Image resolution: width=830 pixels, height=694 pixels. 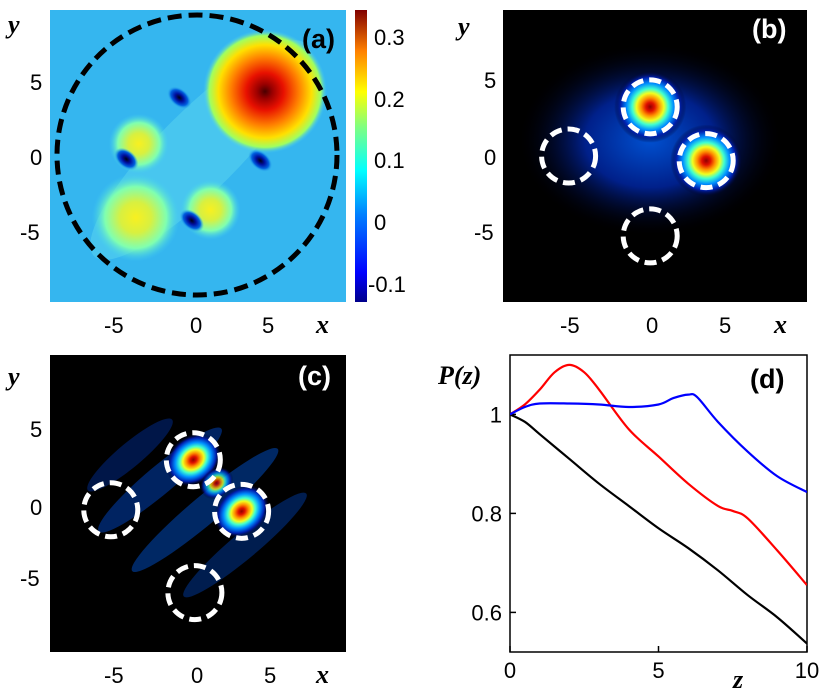 What do you see at coordinates (380, 222) in the screenshot?
I see `colorbar-tick: 0` at bounding box center [380, 222].